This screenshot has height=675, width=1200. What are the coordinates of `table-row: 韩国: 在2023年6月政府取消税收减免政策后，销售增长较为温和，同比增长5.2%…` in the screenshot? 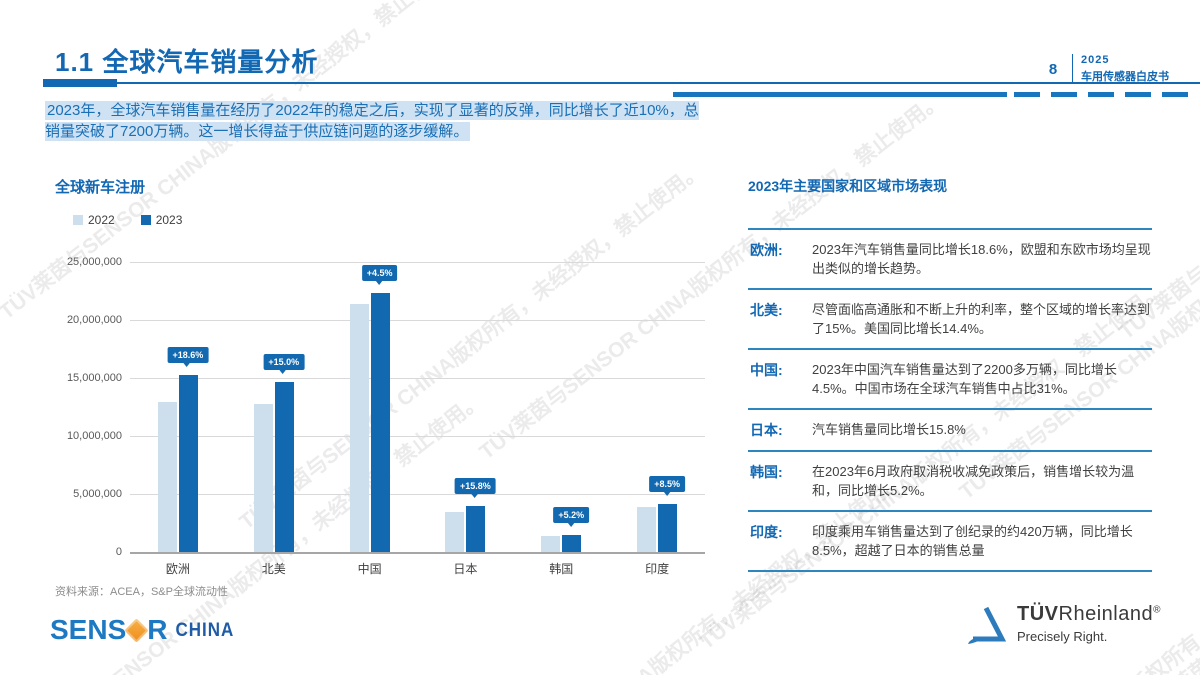 It's located at (950, 480).